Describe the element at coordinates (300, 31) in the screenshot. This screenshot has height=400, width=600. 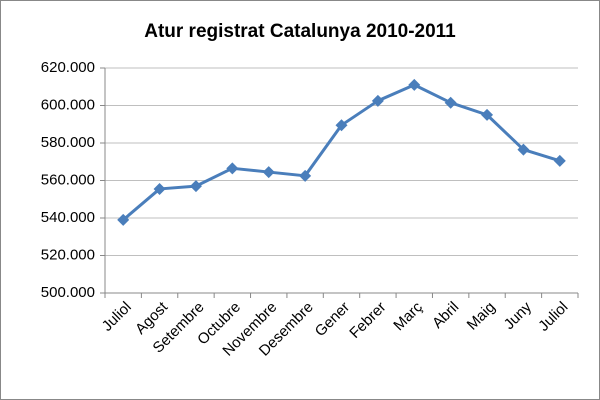
I see `chart-title: Atur registrat Catalunya 2010-2011` at that location.